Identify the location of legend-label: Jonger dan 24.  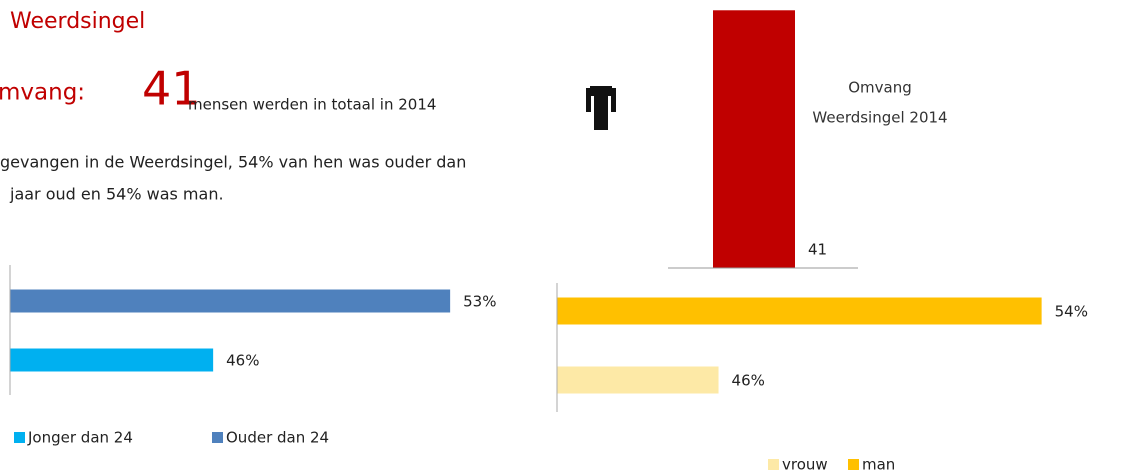
(80, 438).